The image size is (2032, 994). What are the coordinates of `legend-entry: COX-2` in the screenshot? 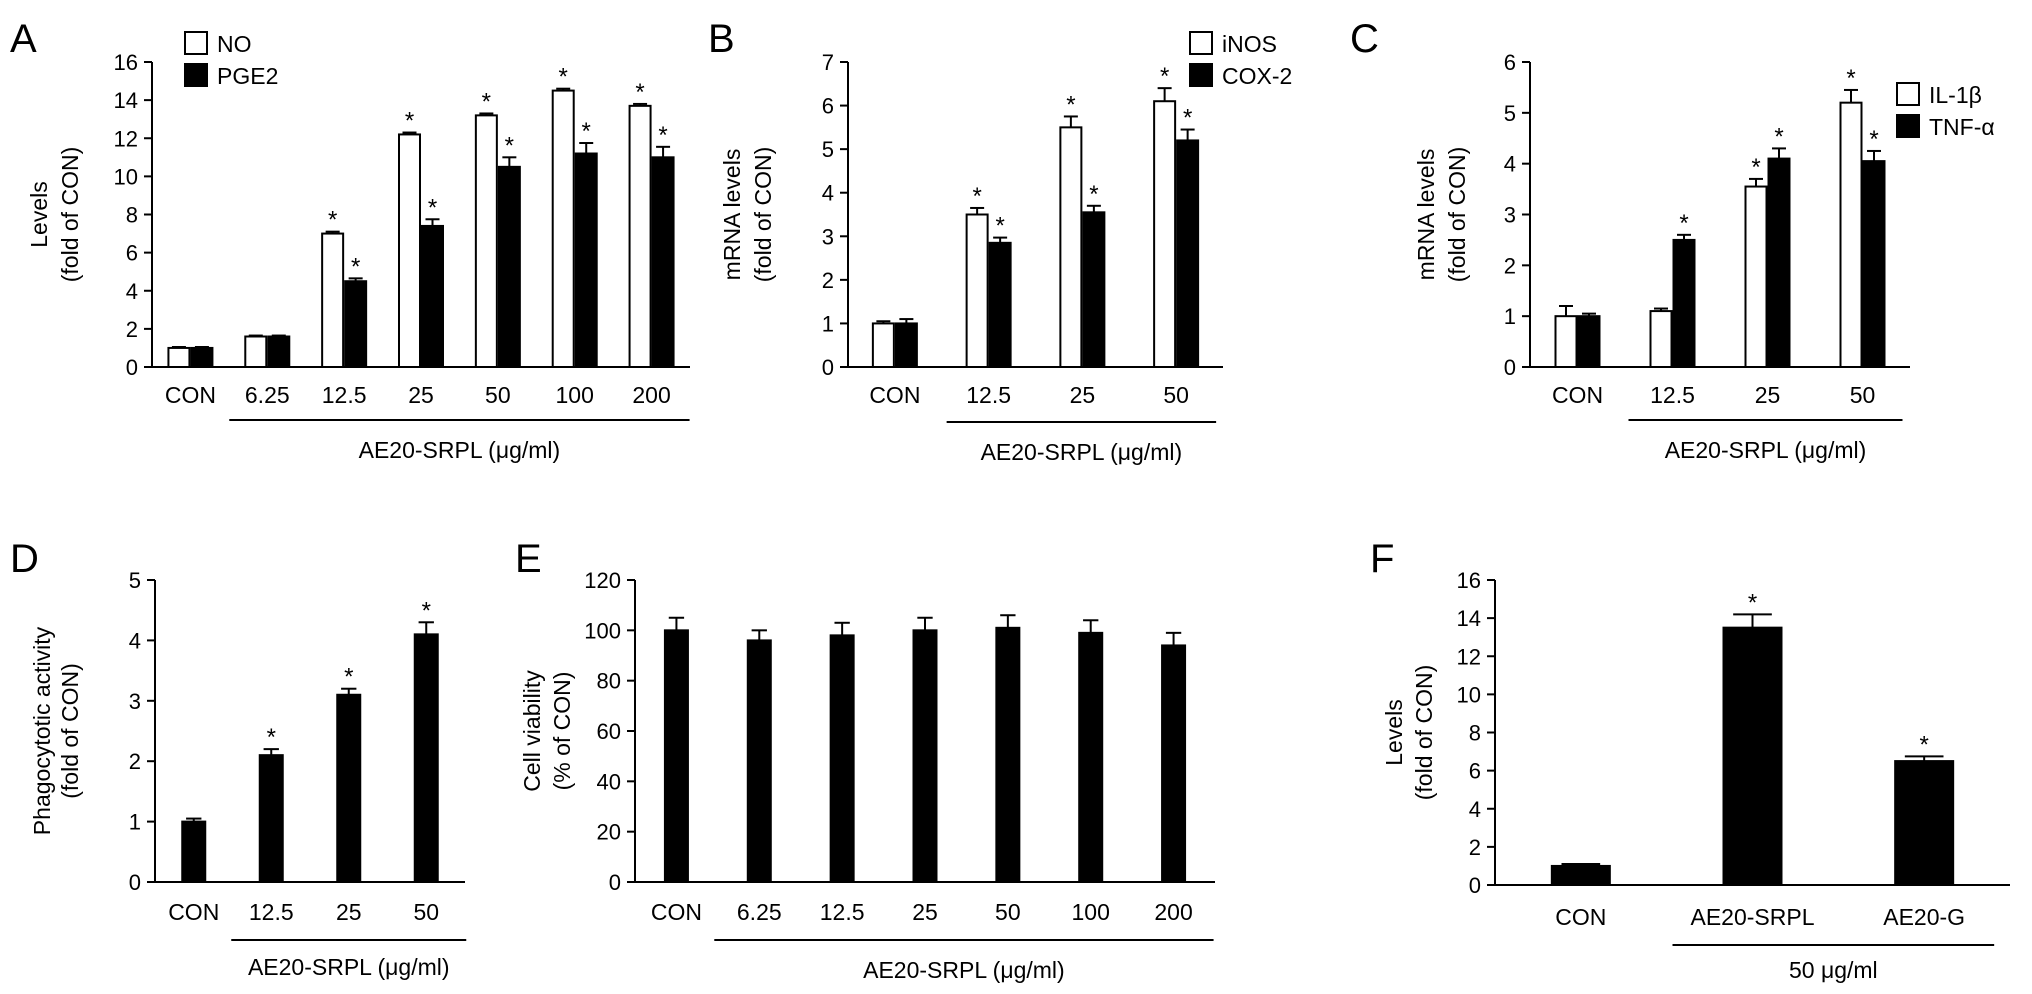 It's located at (1257, 76).